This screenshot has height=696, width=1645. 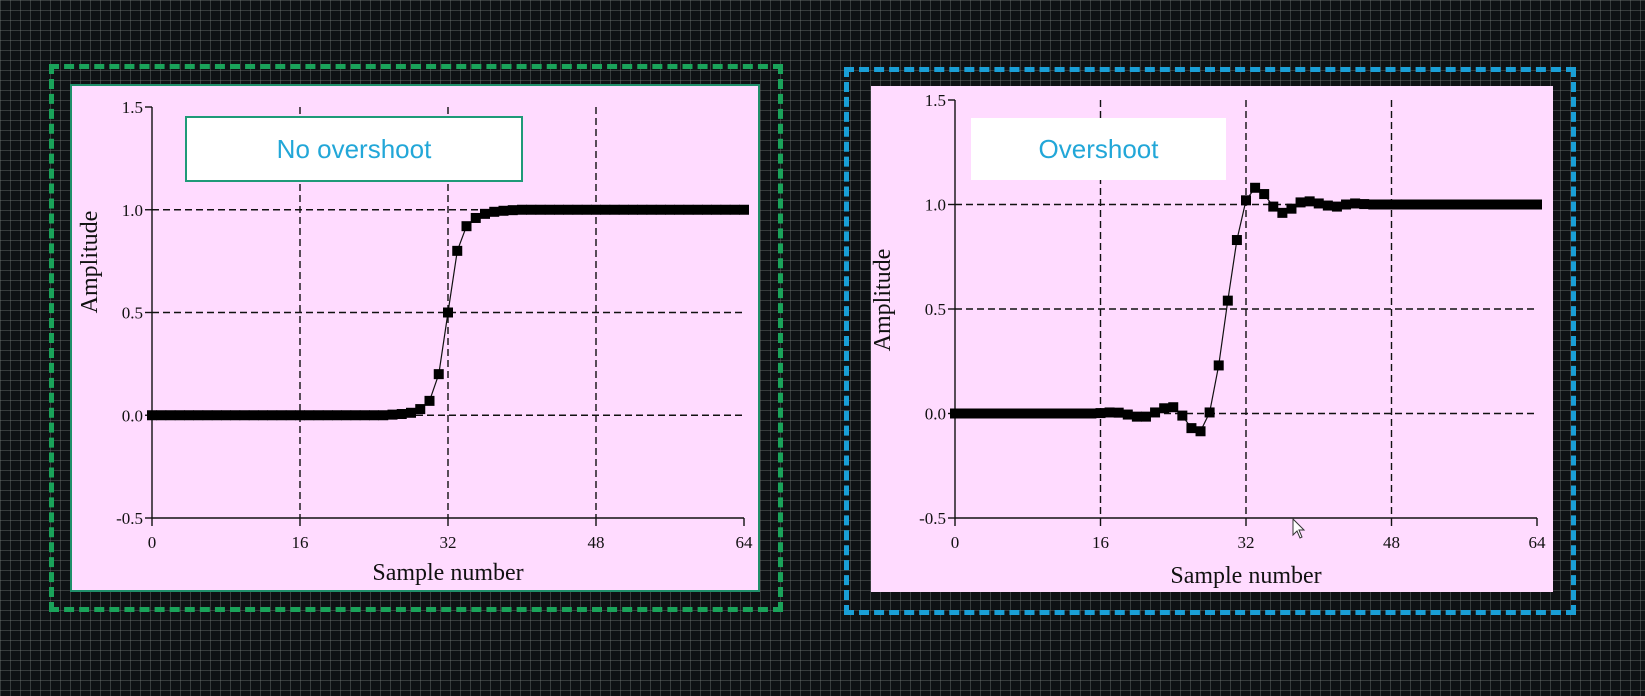 I want to click on x-tick-label: 48, so click(x=596, y=542).